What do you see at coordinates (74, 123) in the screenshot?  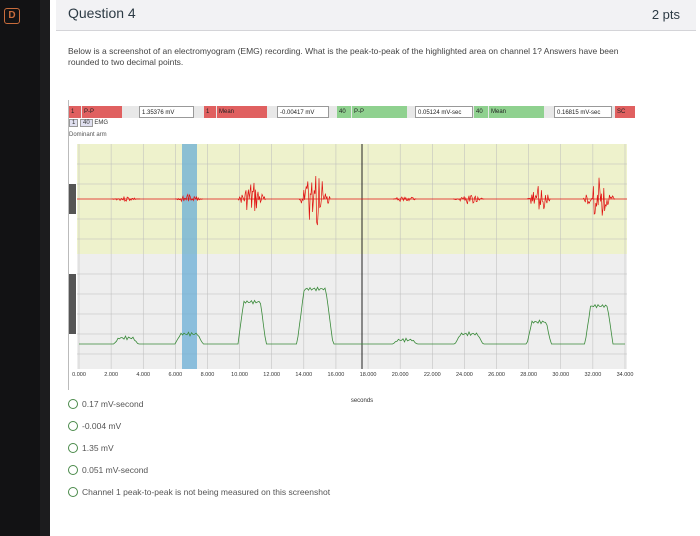 I see `channel-num: 1` at bounding box center [74, 123].